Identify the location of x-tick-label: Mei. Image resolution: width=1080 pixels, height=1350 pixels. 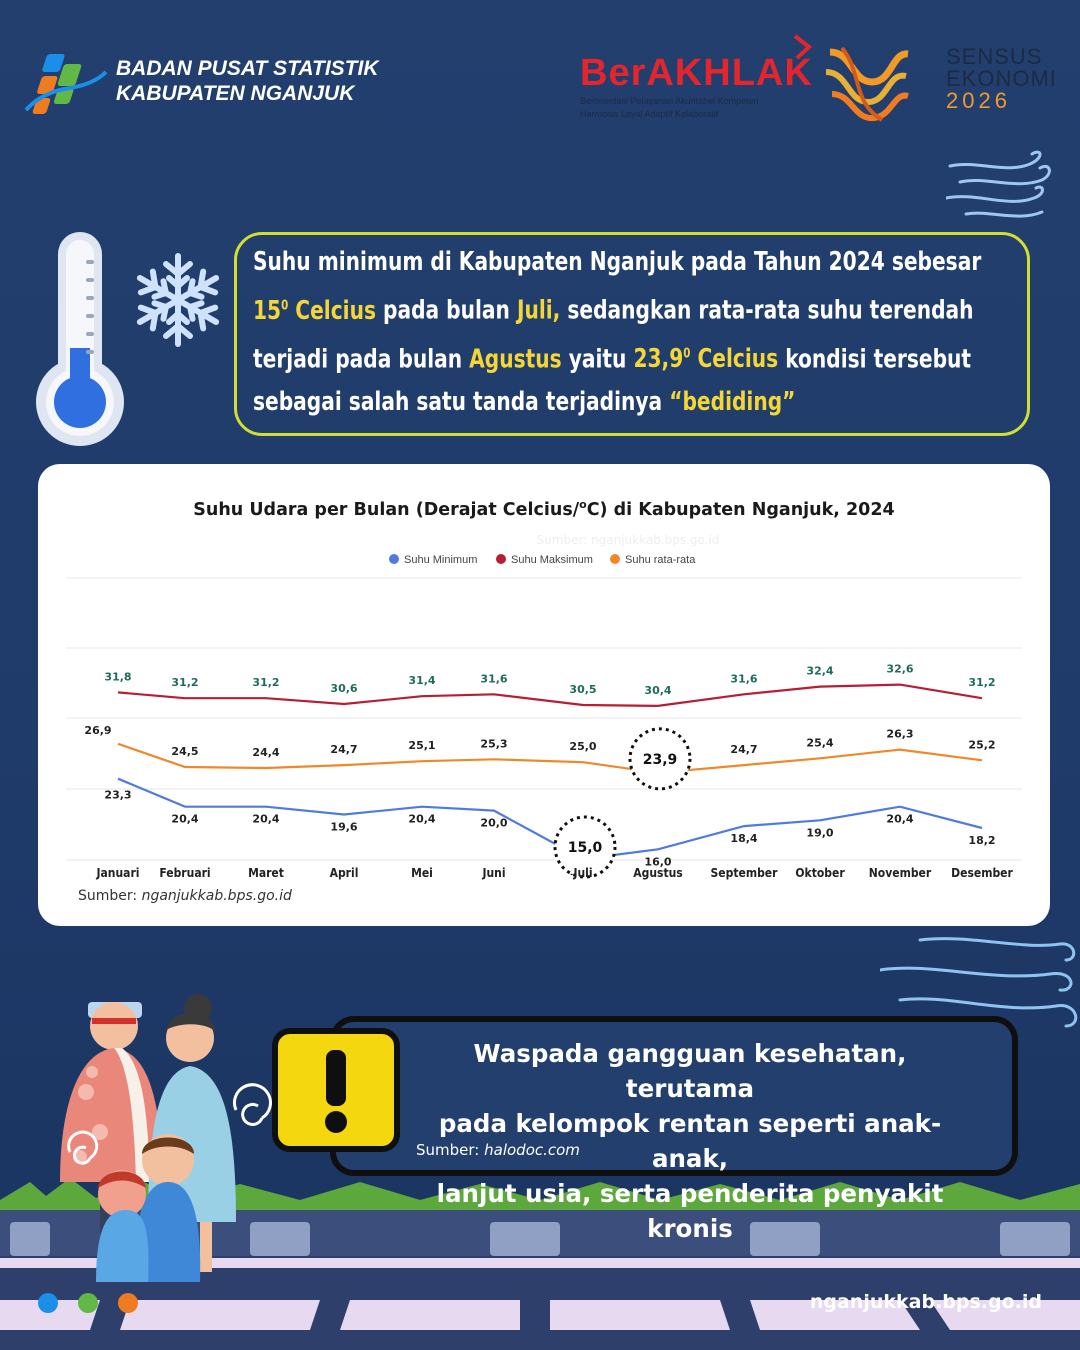
(422, 873).